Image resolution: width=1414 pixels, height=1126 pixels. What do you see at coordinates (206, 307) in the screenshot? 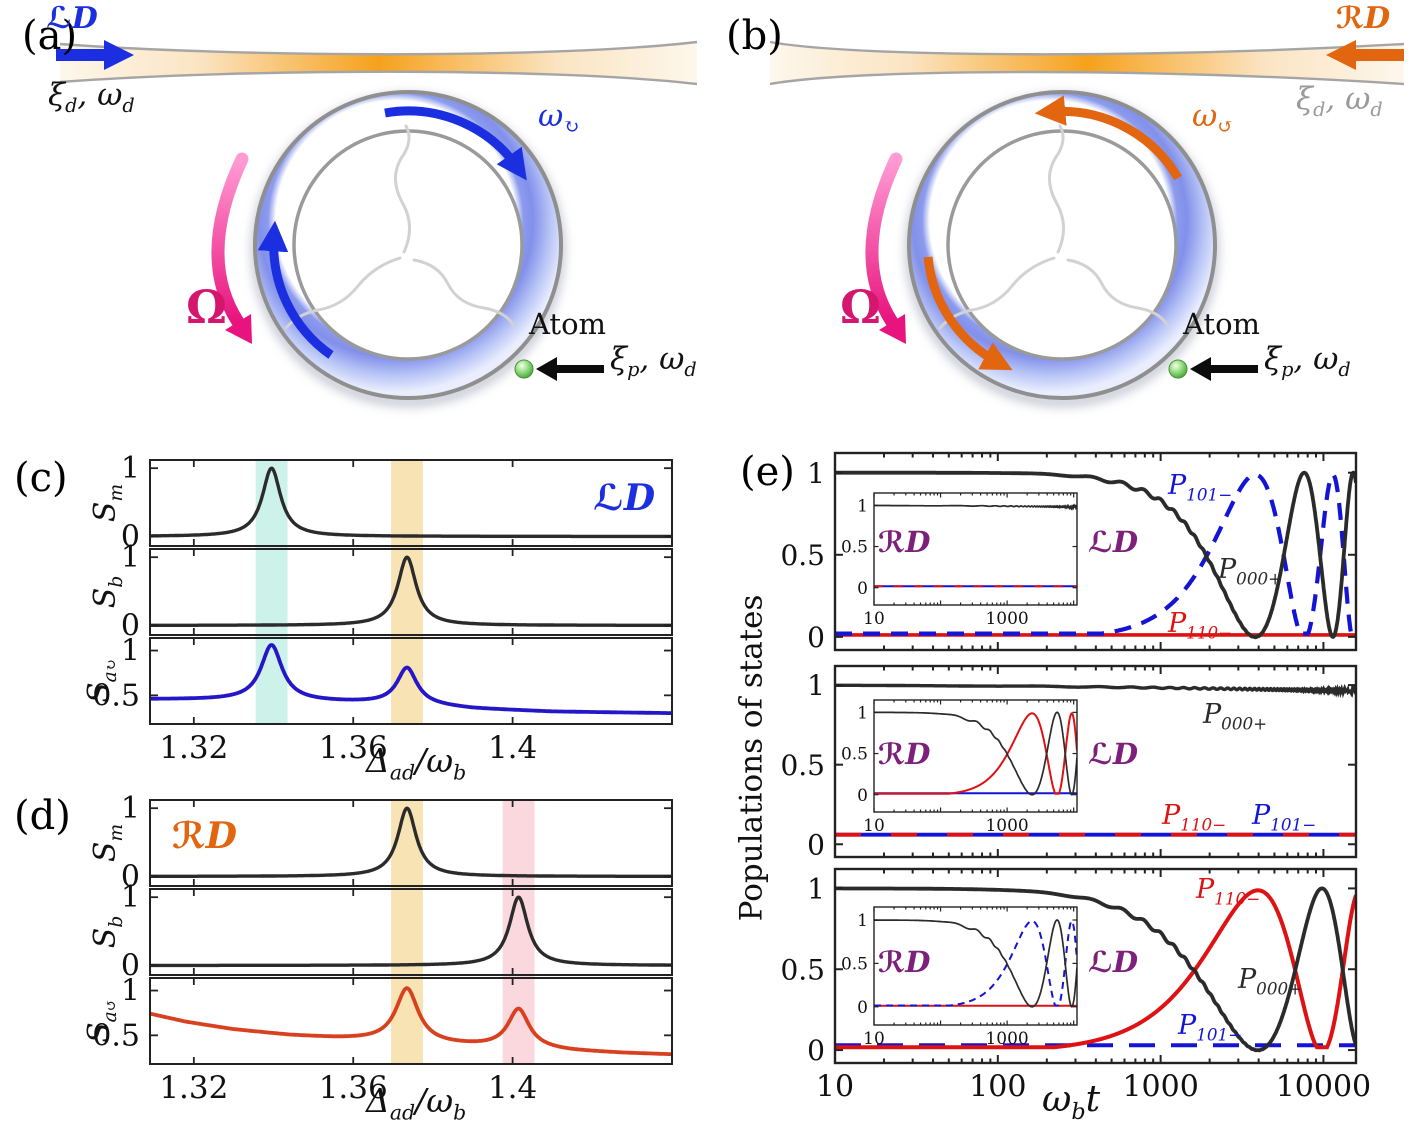
I see `rotation-label-a: Ω` at bounding box center [206, 307].